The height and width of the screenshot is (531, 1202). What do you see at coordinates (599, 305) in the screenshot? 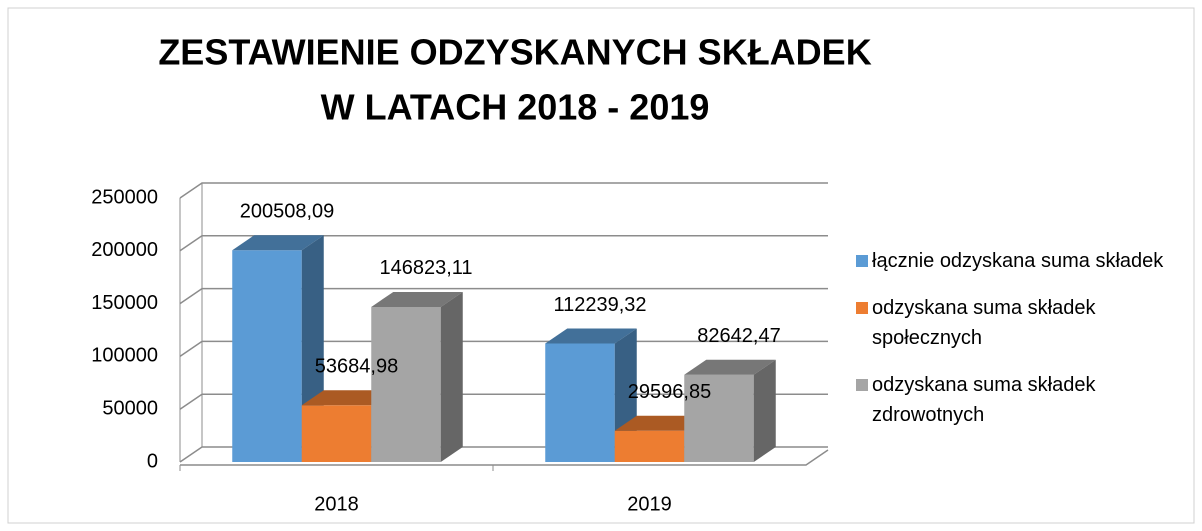
I see `data-label: 112239,32` at bounding box center [599, 305].